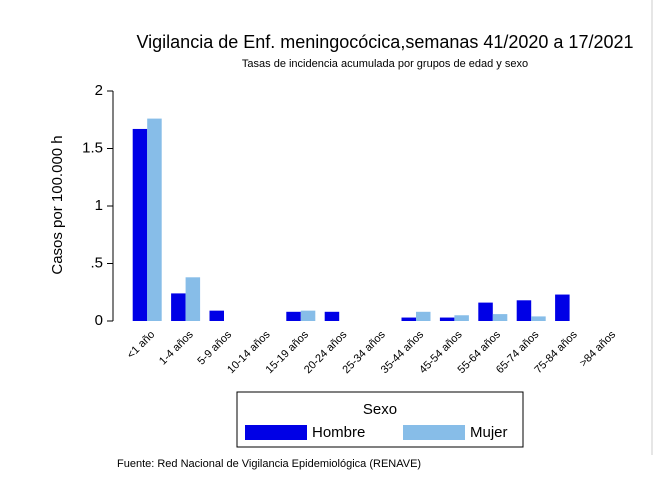 This screenshot has height=482, width=654. What do you see at coordinates (380, 419) in the screenshot?
I see `legend-box` at bounding box center [380, 419].